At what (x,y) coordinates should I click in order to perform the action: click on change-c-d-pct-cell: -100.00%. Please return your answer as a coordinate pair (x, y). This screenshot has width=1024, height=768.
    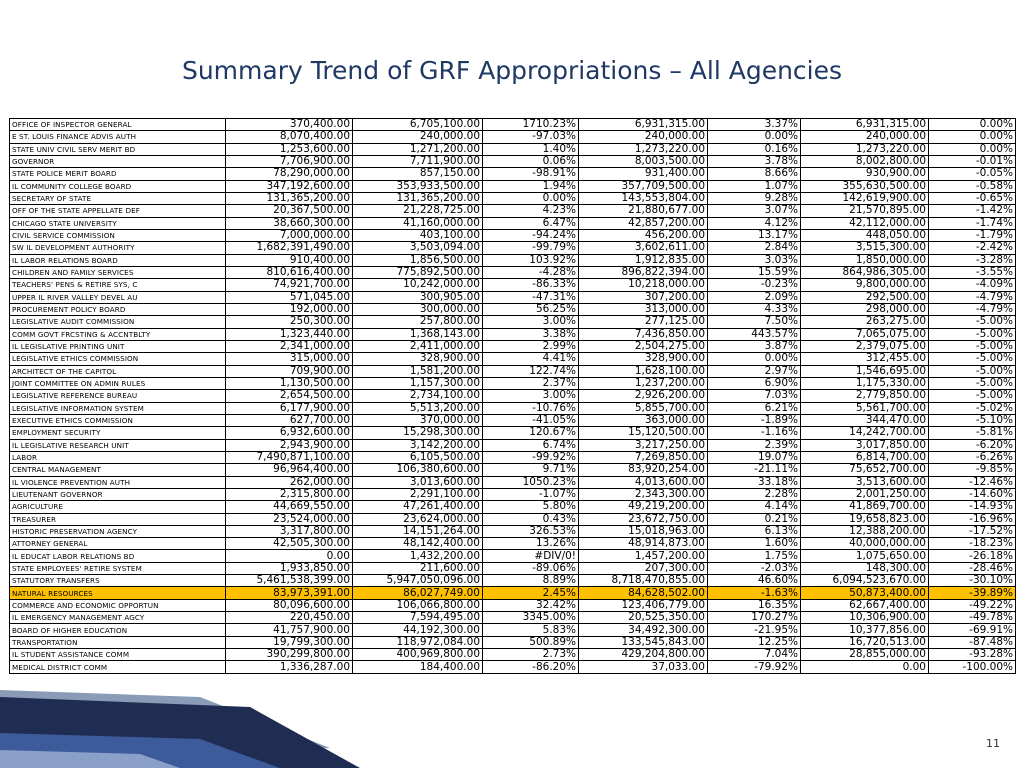
    Looking at the image, I should click on (972, 667).